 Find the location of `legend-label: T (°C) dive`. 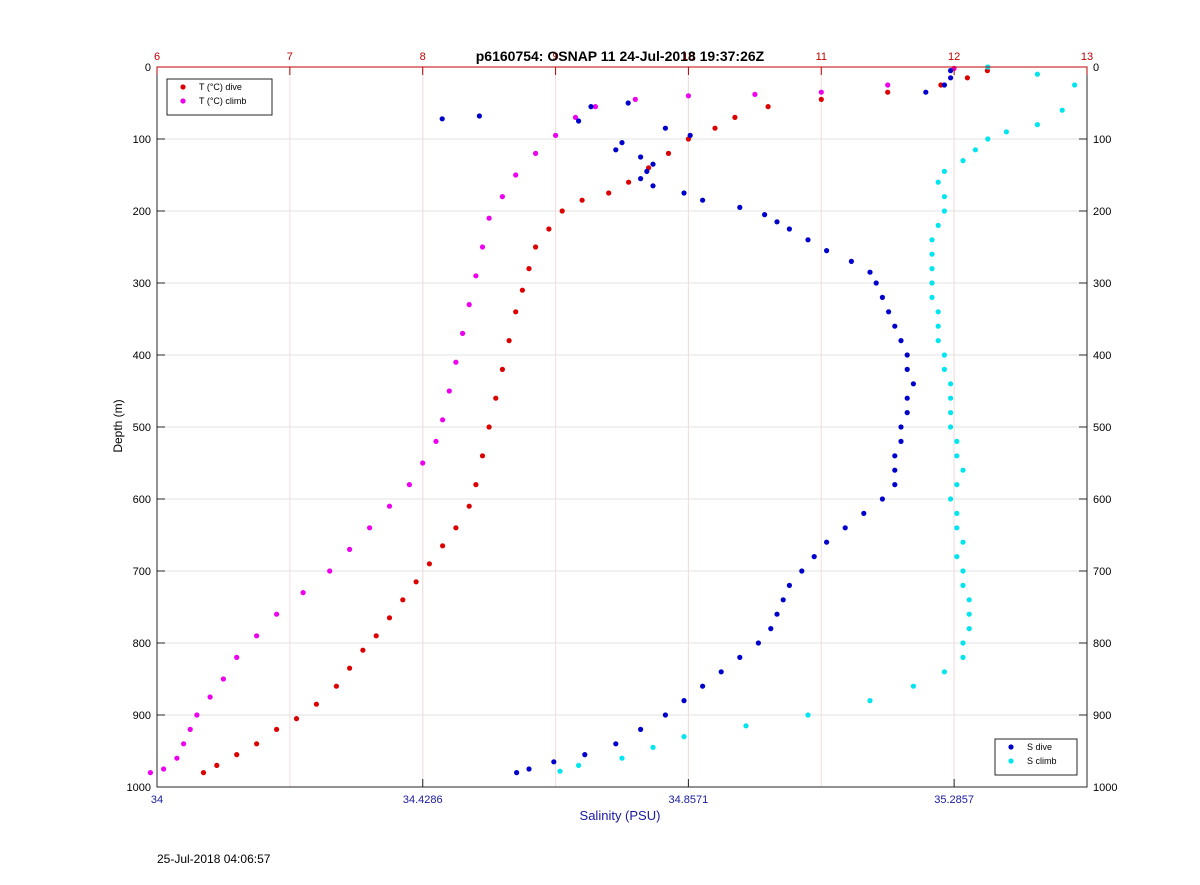

legend-label: T (°C) dive is located at coordinates (220, 87).